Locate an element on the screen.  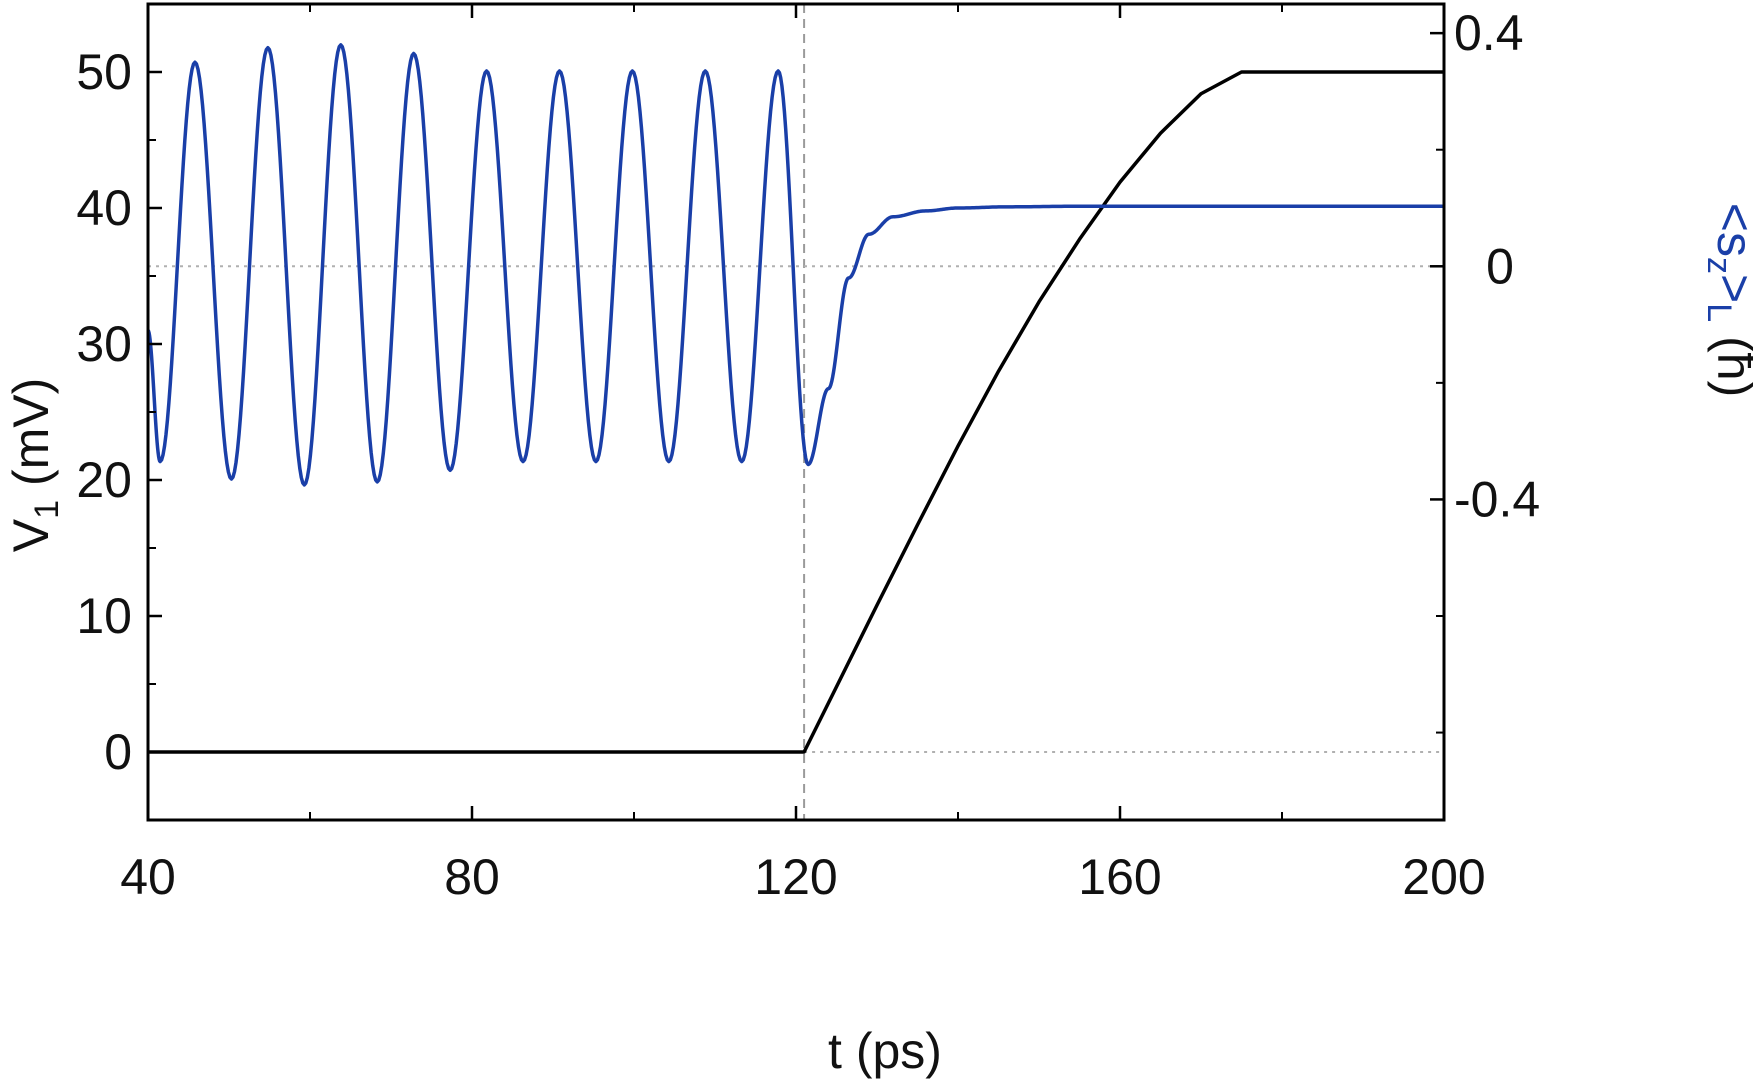
y-right-axis-title: <sz>L (ħ) is located at coordinates (1726, 300).